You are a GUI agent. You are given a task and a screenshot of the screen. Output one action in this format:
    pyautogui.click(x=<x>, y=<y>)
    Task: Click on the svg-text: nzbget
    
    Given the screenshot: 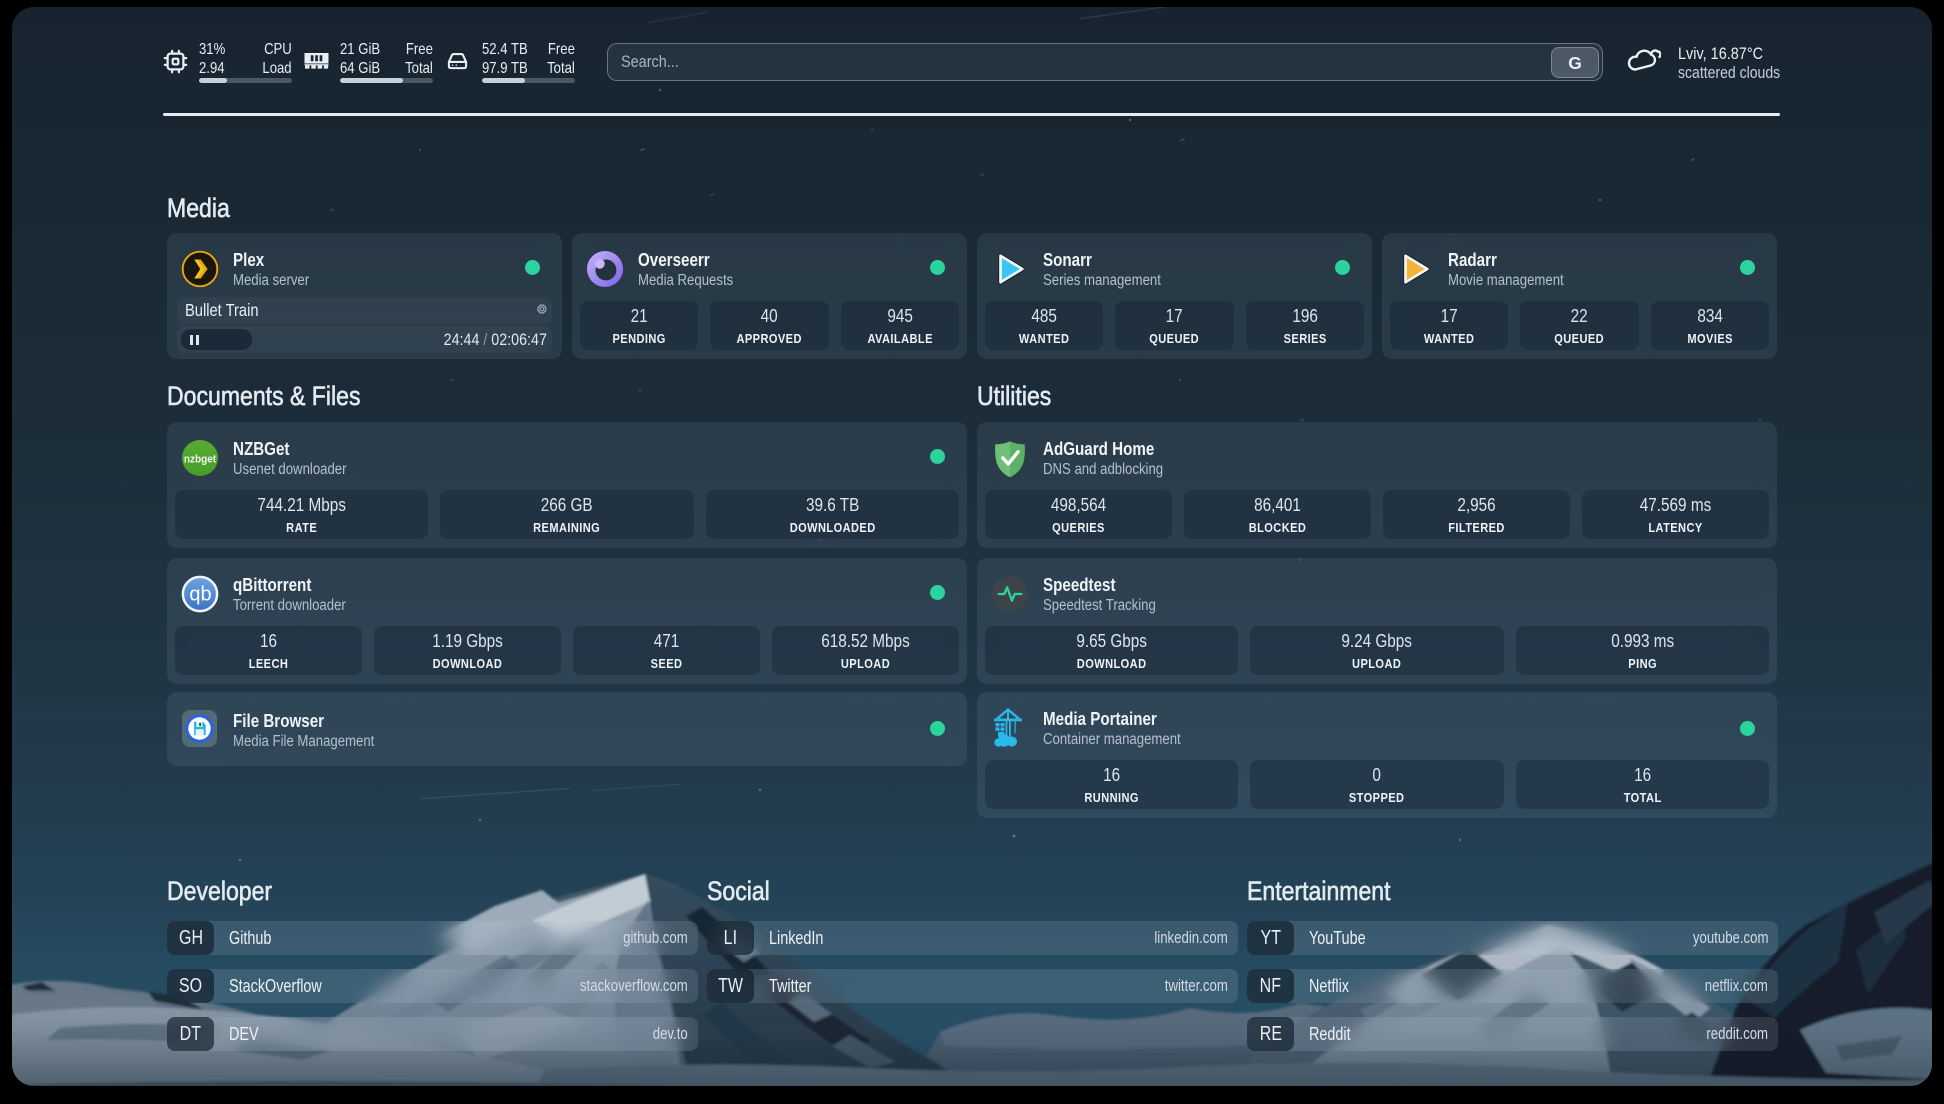 What is the action you would take?
    pyautogui.click(x=200, y=459)
    